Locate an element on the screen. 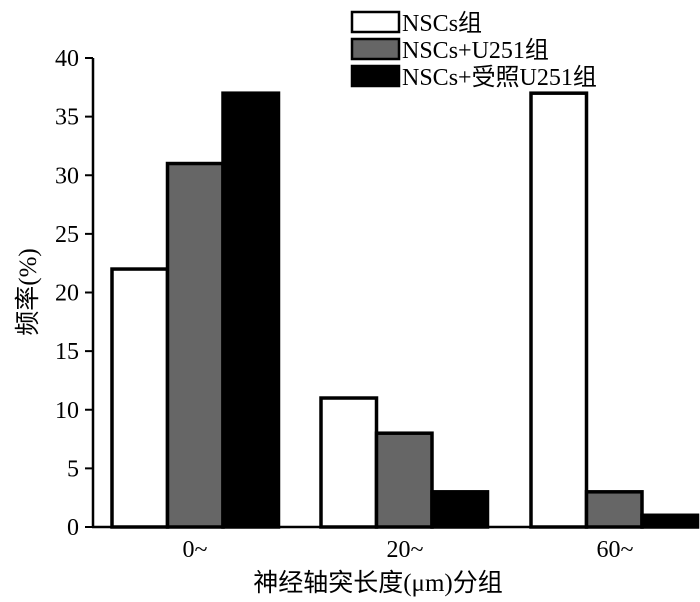  x-tick-label: 0~ is located at coordinates (195, 550).